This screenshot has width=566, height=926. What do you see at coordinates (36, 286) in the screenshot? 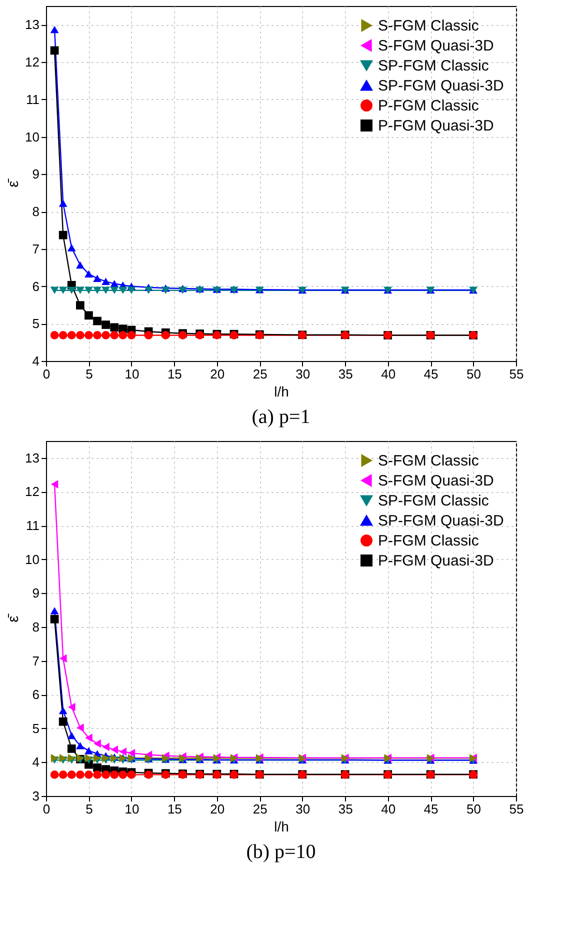
I see `y-tick-label: 6` at bounding box center [36, 286].